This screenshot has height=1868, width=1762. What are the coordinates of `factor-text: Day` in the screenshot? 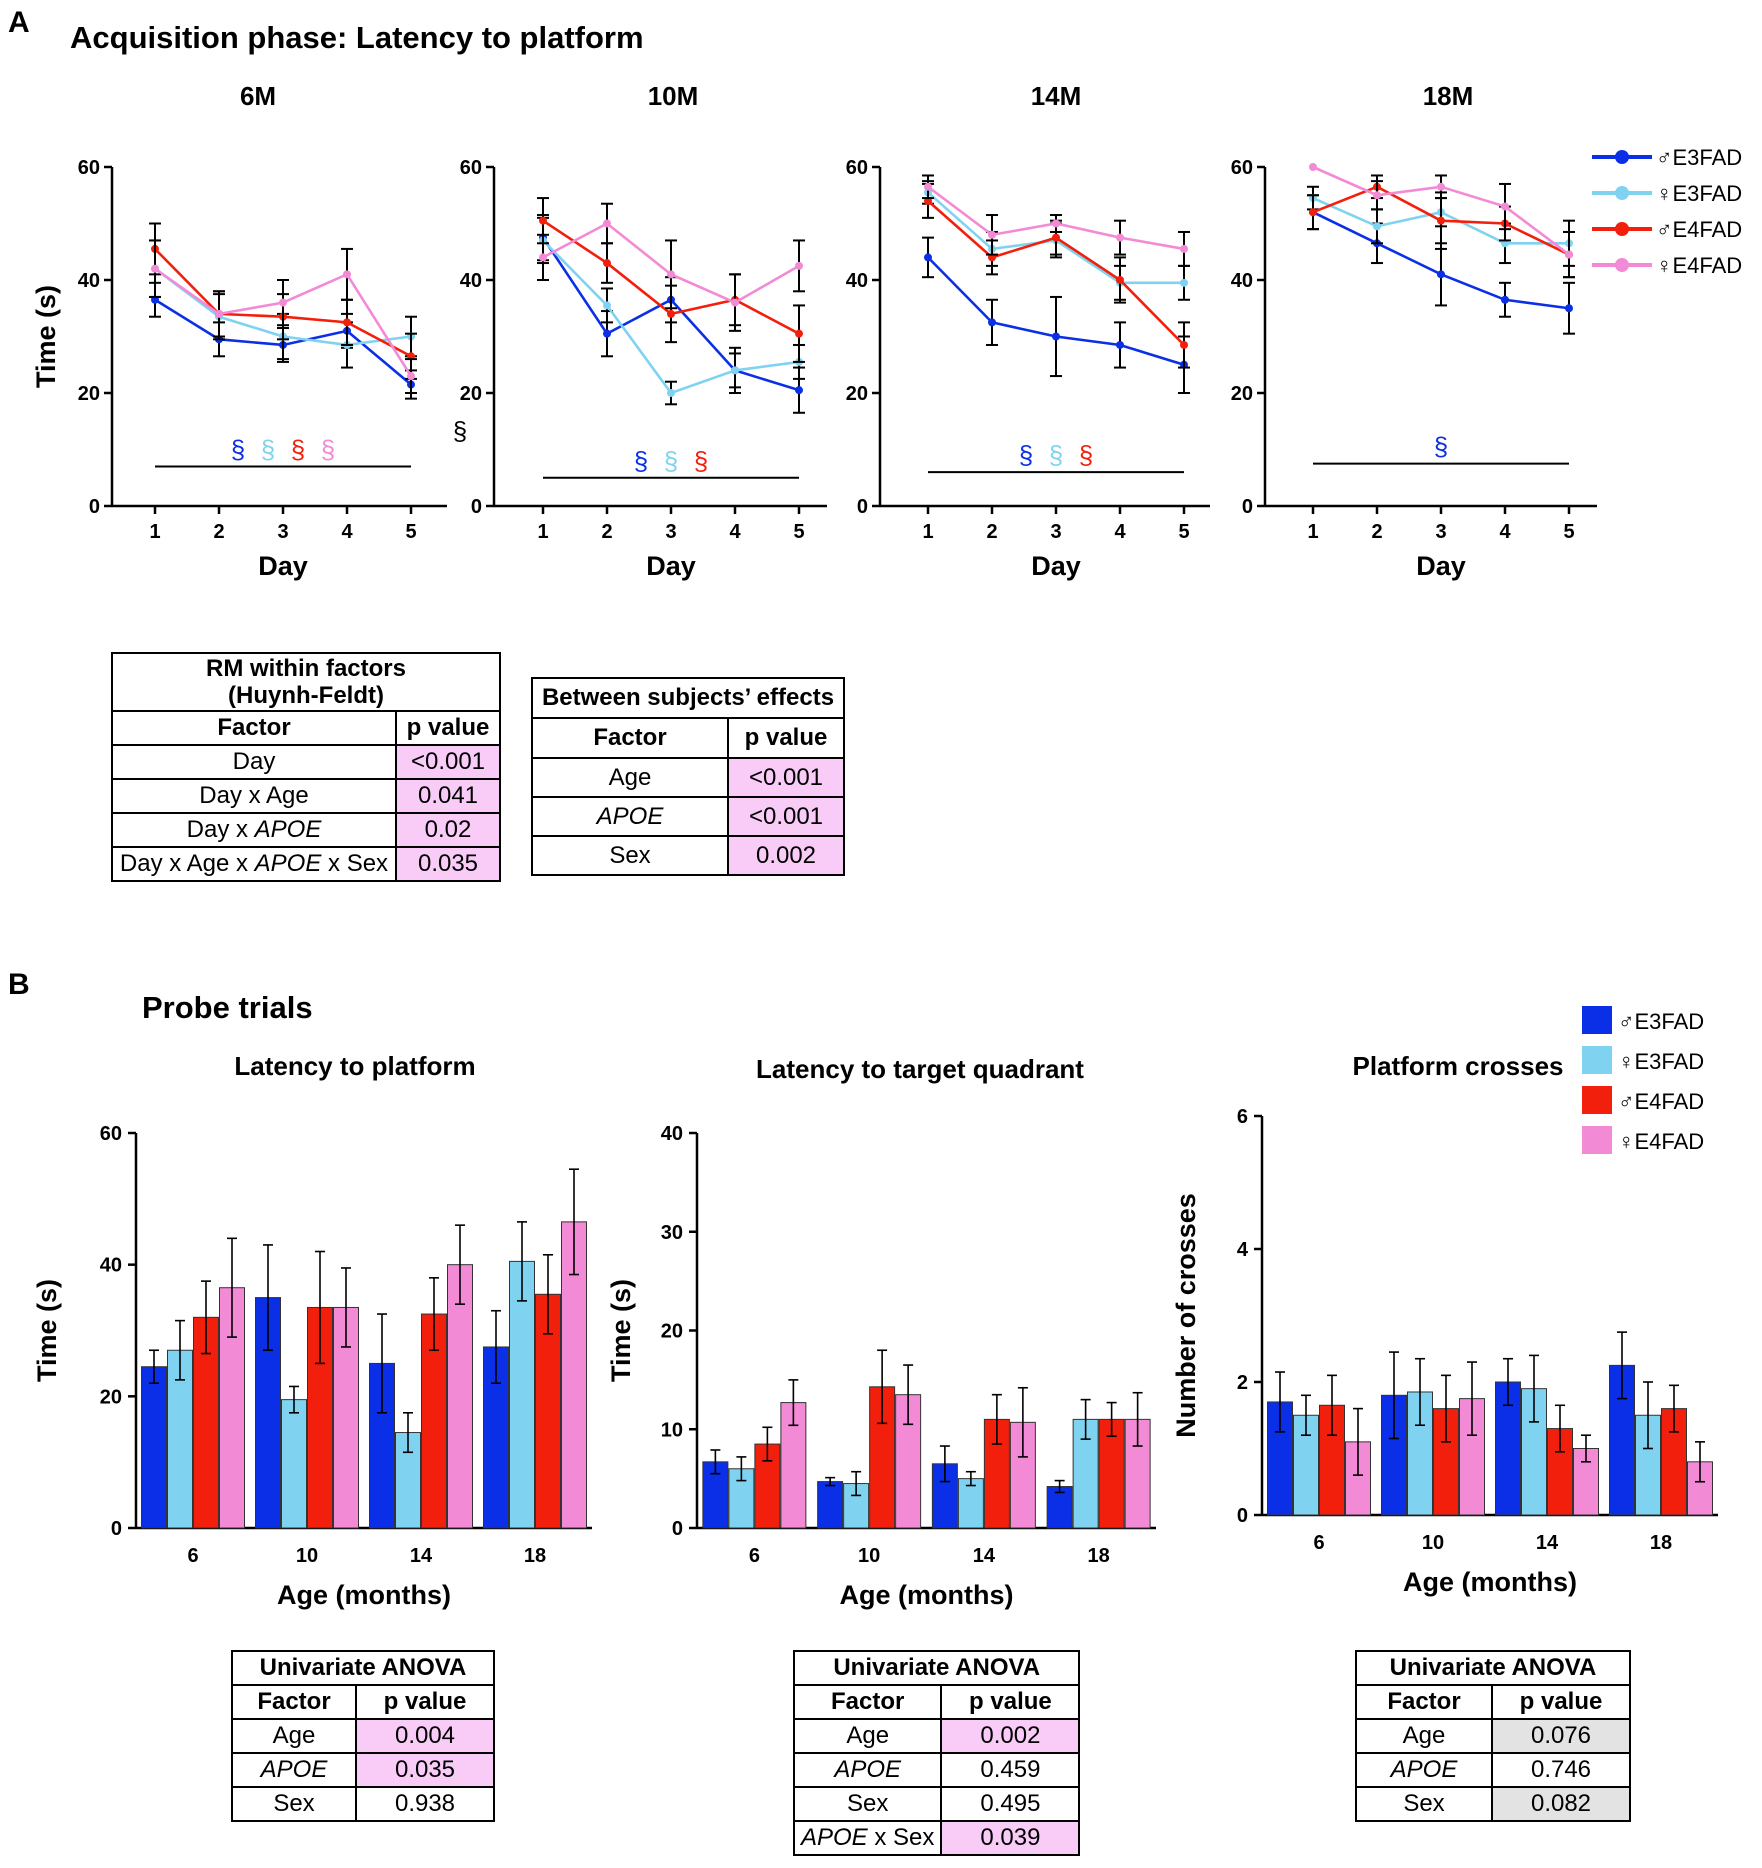 It's located at (254, 761).